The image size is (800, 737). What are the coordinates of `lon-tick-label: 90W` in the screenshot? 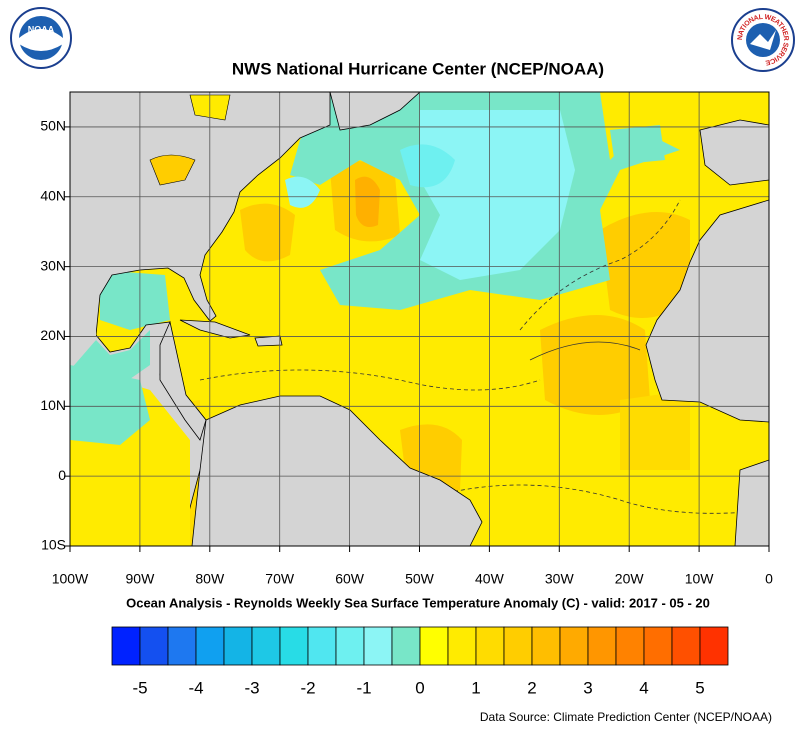 It's located at (141, 579).